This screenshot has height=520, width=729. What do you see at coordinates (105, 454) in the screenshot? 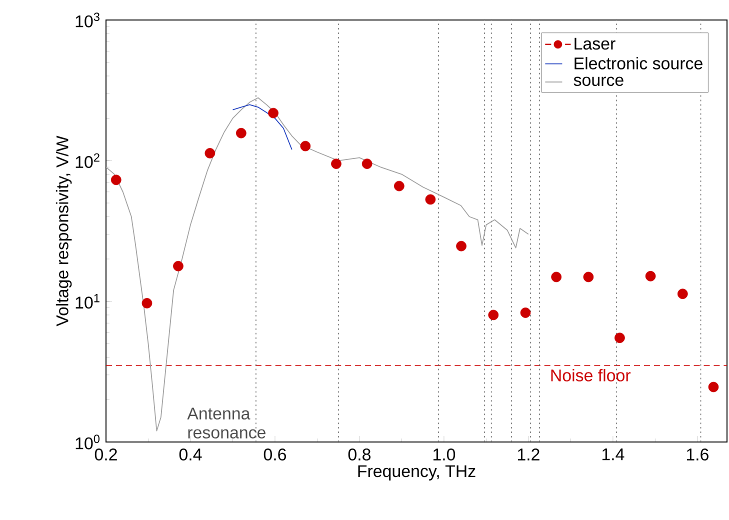
I see `x-tick-label: 0.2` at bounding box center [105, 454].